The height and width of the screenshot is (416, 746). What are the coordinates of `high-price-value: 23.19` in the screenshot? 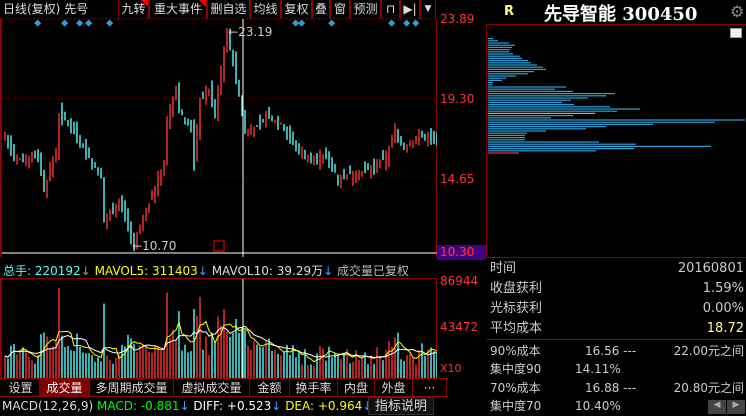 It's located at (255, 32).